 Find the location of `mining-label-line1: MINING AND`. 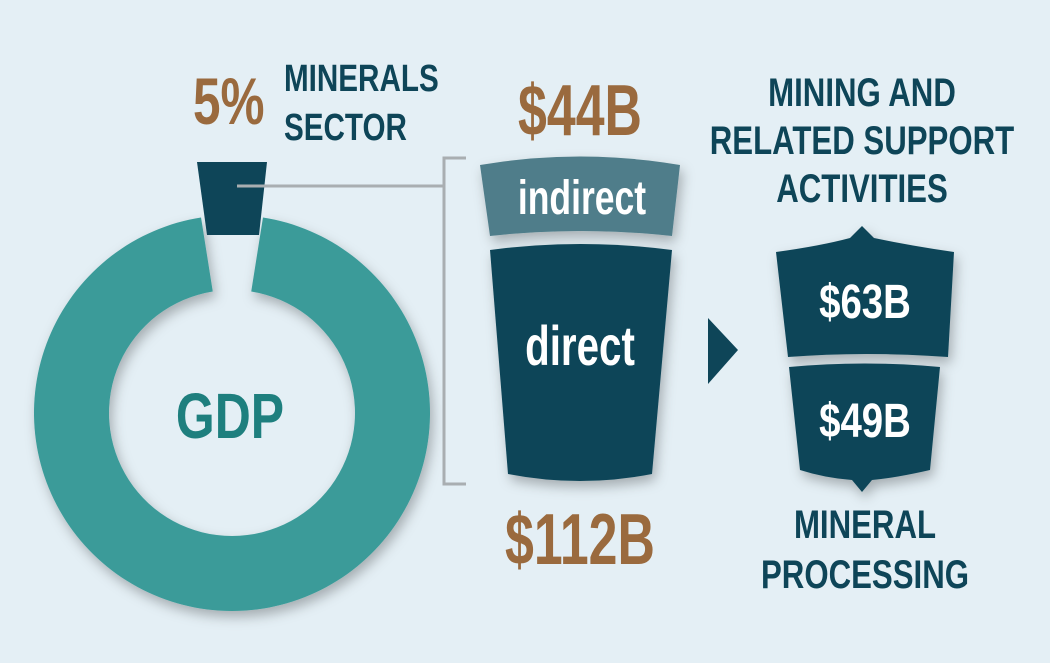

mining-label-line1: MINING AND is located at coordinates (862, 92).